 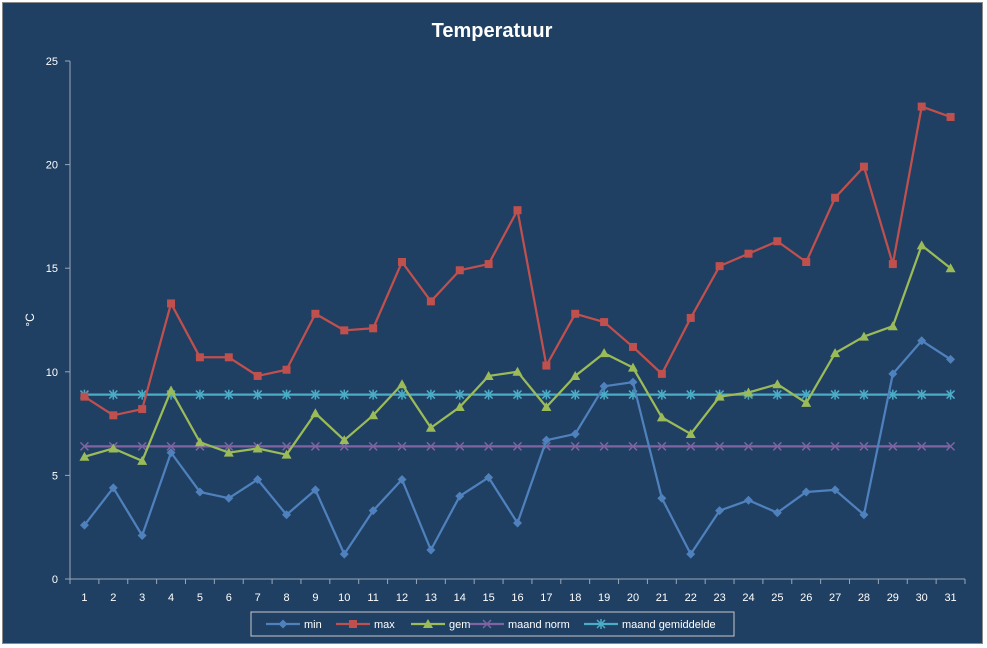 I want to click on y-tick-label: 5, so click(x=55, y=476).